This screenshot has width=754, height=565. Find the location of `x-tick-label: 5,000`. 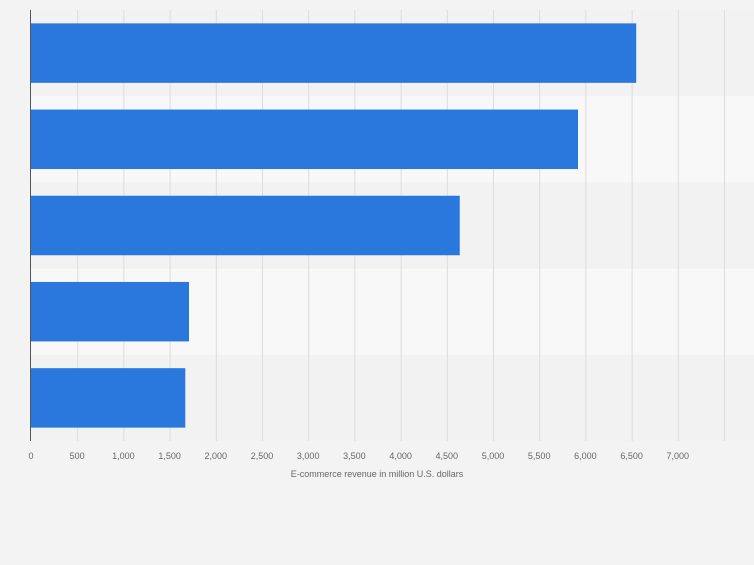

x-tick-label: 5,000 is located at coordinates (493, 456).